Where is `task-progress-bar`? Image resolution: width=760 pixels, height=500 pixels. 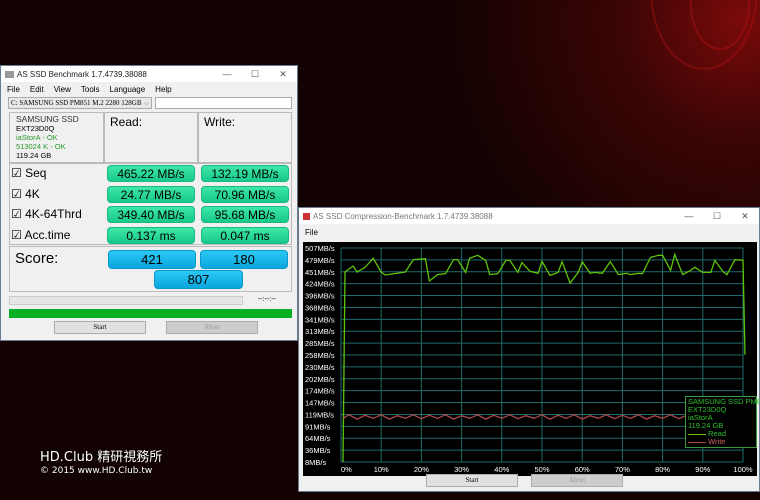 task-progress-bar is located at coordinates (126, 300).